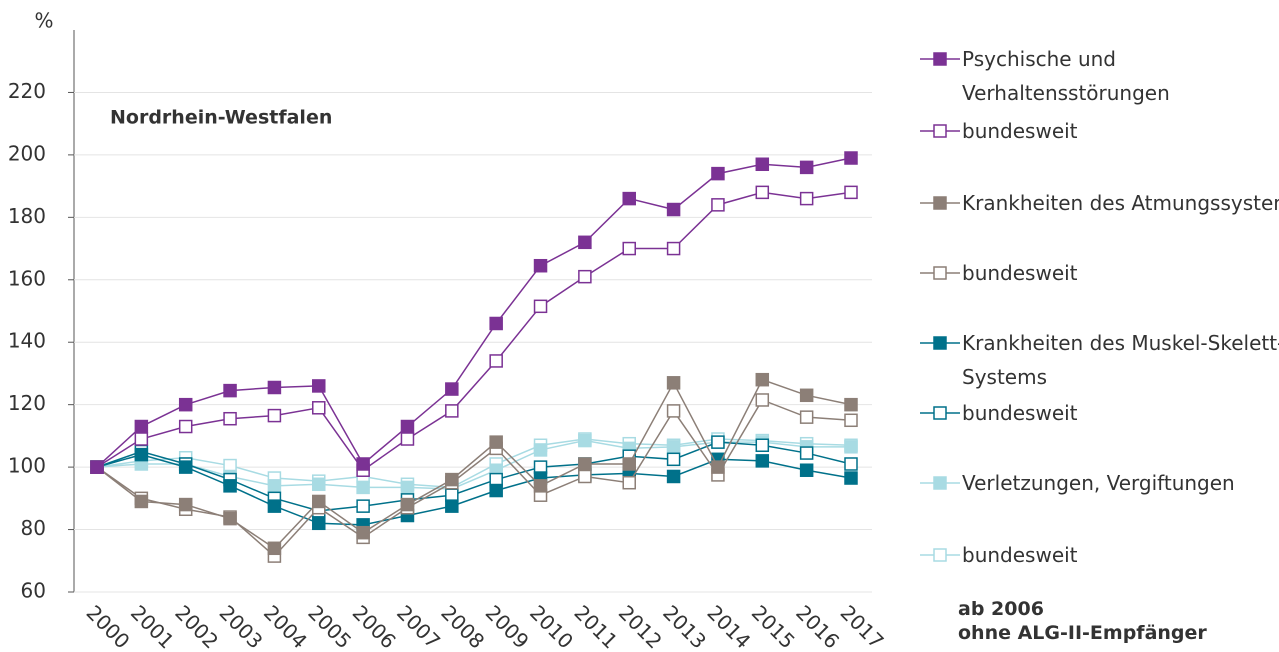 The image size is (1279, 652). What do you see at coordinates (862, 626) in the screenshot?
I see `x-tick-label: 2017` at bounding box center [862, 626].